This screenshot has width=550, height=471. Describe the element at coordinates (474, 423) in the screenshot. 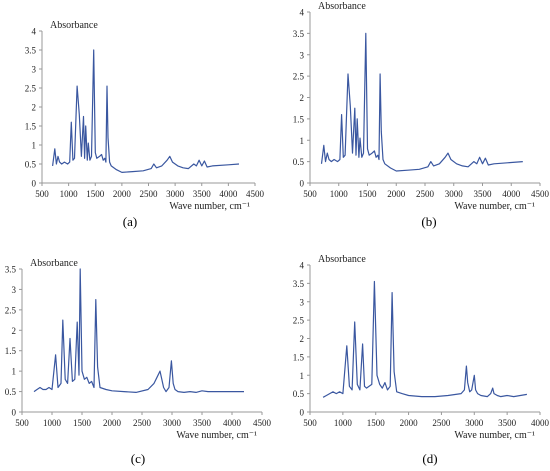

I see `x-tick-label-d: 3000` at that location.